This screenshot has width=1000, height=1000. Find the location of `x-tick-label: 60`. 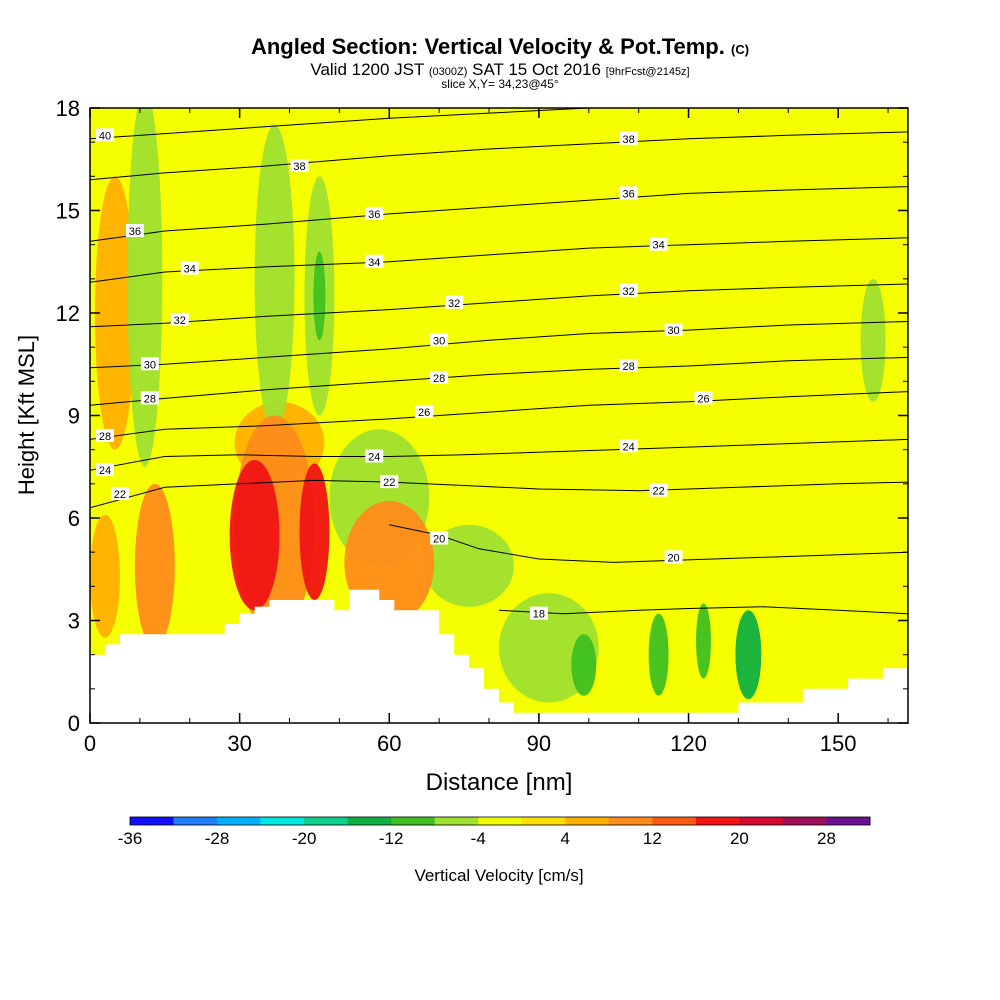

x-tick-label: 60 is located at coordinates (389, 743).